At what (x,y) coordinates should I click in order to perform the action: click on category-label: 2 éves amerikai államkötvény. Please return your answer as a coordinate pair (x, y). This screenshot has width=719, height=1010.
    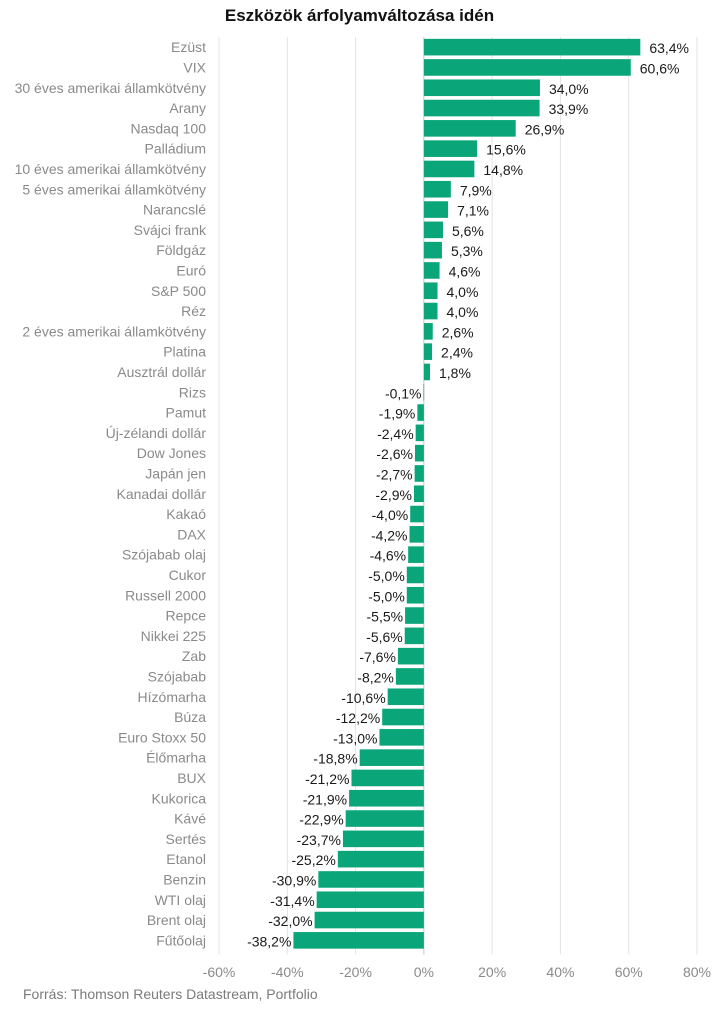
    Looking at the image, I should click on (114, 331).